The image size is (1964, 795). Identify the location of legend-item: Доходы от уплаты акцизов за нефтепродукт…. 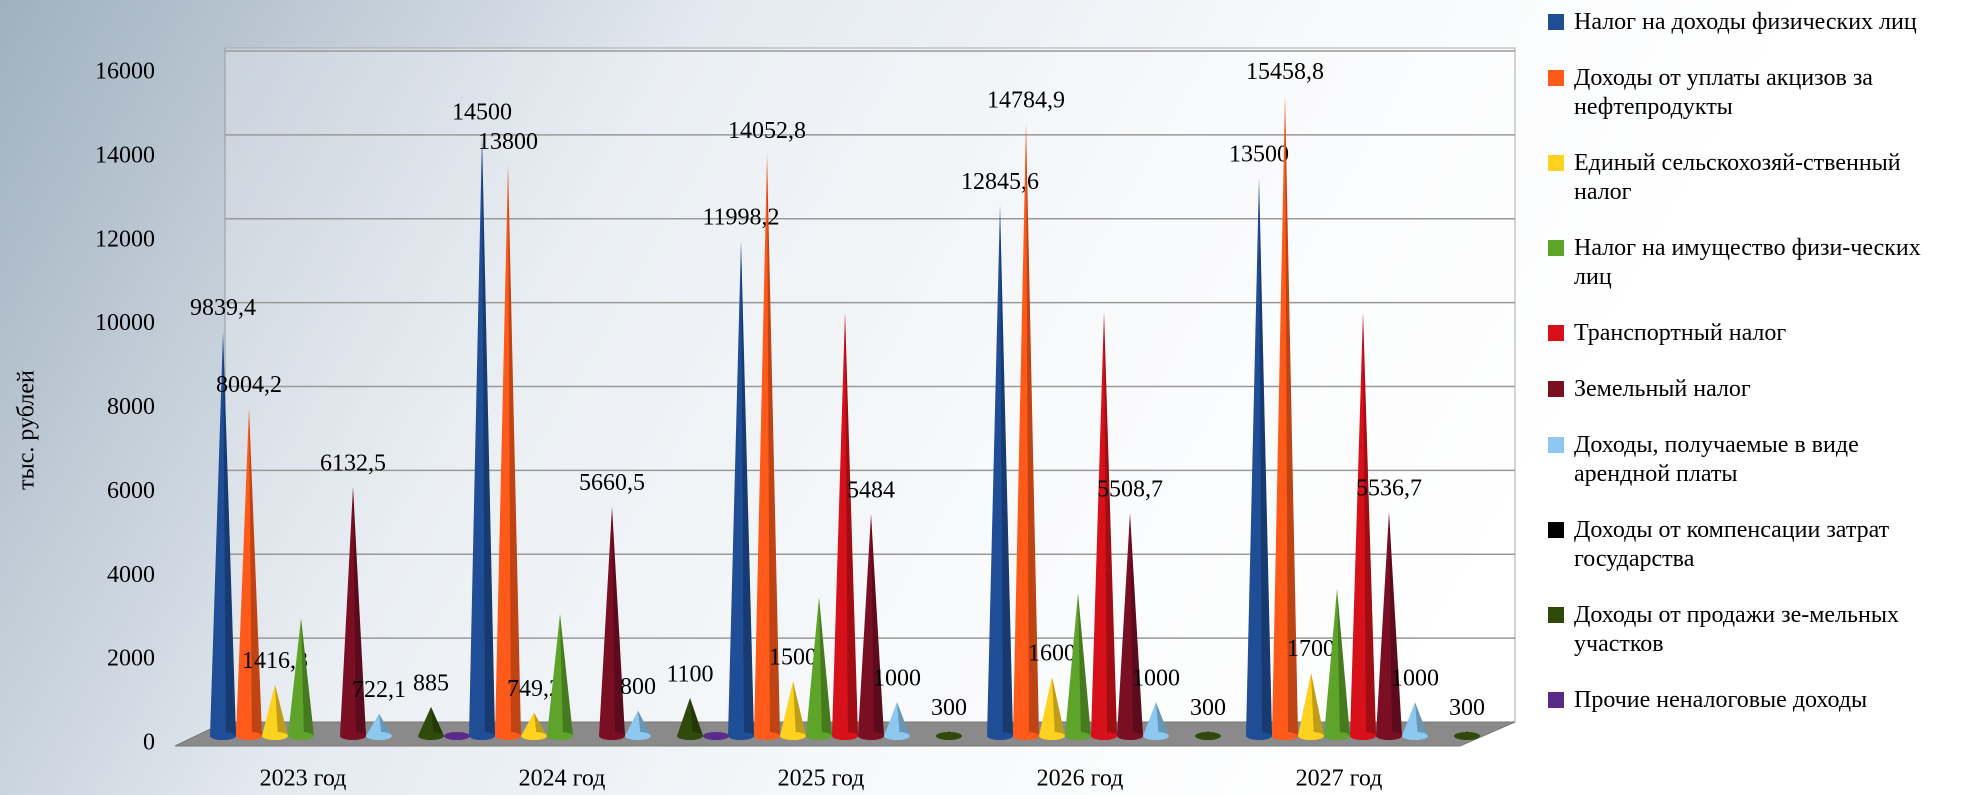
(1753, 93).